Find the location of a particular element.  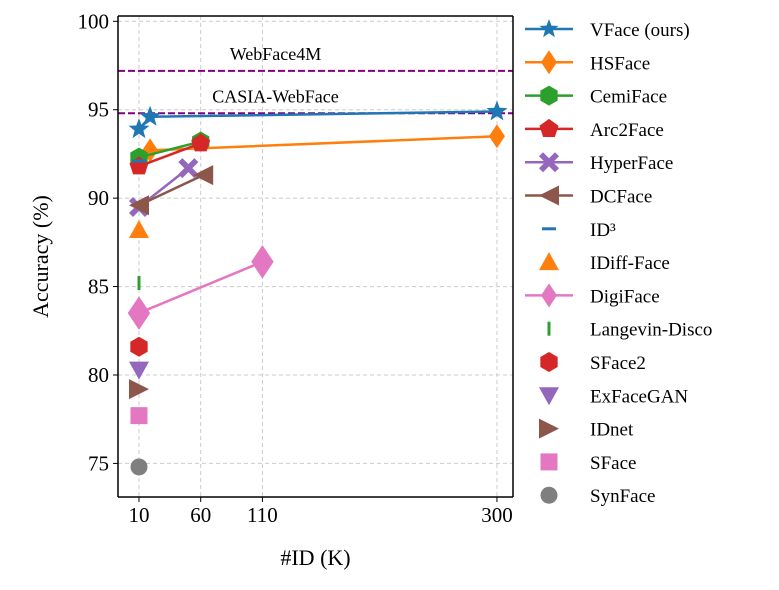

legend-item: HSFace is located at coordinates (587, 62).